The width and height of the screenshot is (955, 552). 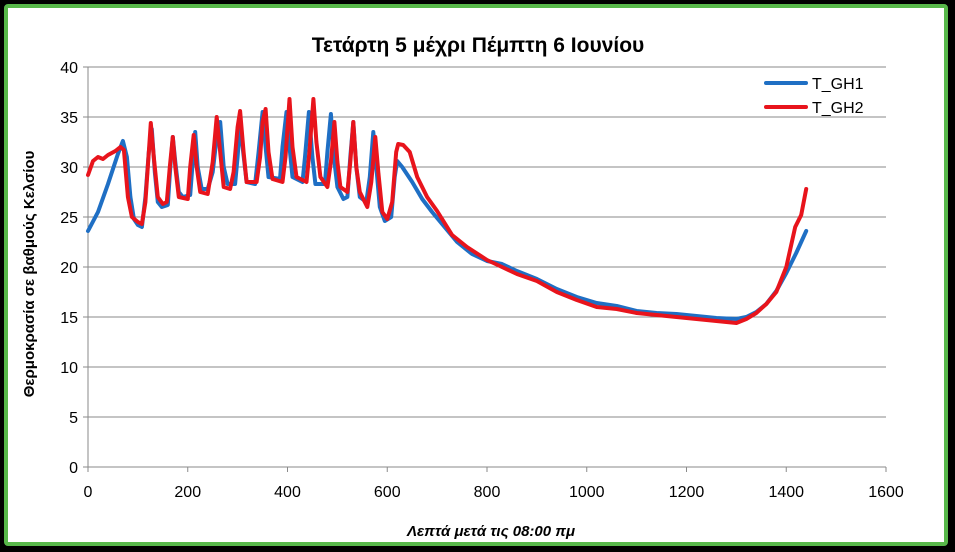 I want to click on y-axis-label: Θερμοκρασία σε βαθμούς Κελσίου, so click(x=29, y=273).